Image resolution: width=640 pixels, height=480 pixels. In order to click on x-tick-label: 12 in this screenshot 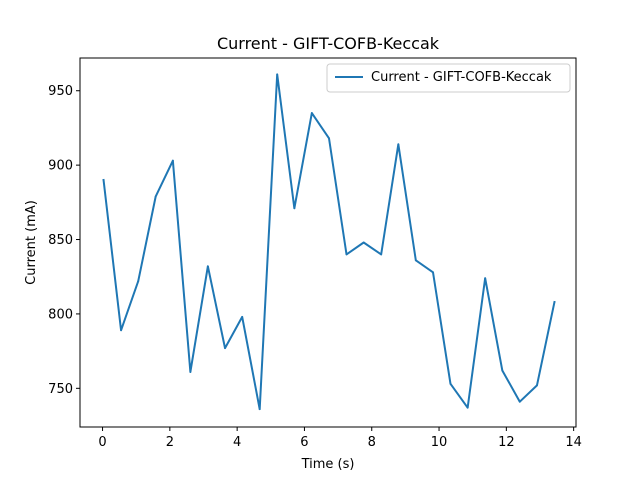, I will do `click(506, 442)`.